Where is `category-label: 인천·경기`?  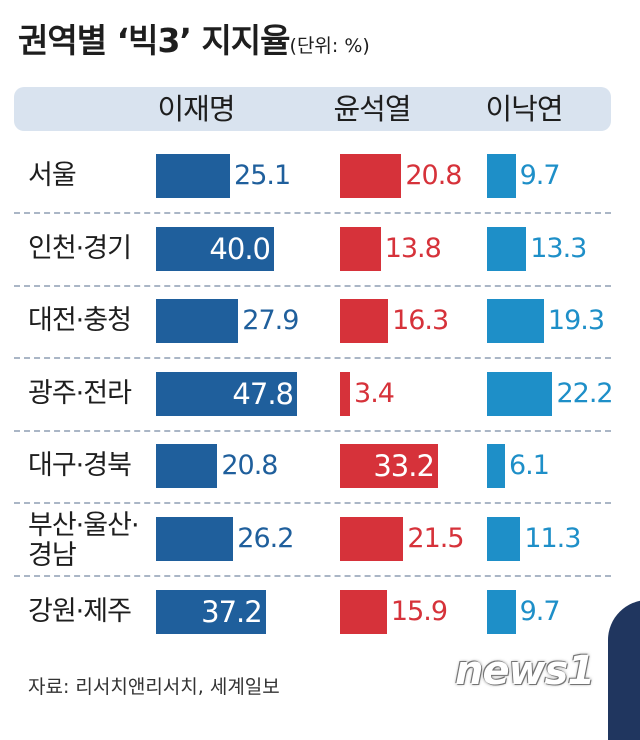
category-label: 인천·경기 is located at coordinates (80, 248).